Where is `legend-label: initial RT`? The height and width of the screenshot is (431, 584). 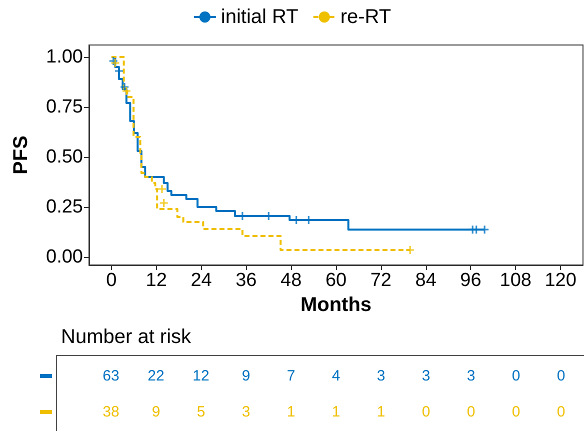
legend-label: initial RT is located at coordinates (259, 17).